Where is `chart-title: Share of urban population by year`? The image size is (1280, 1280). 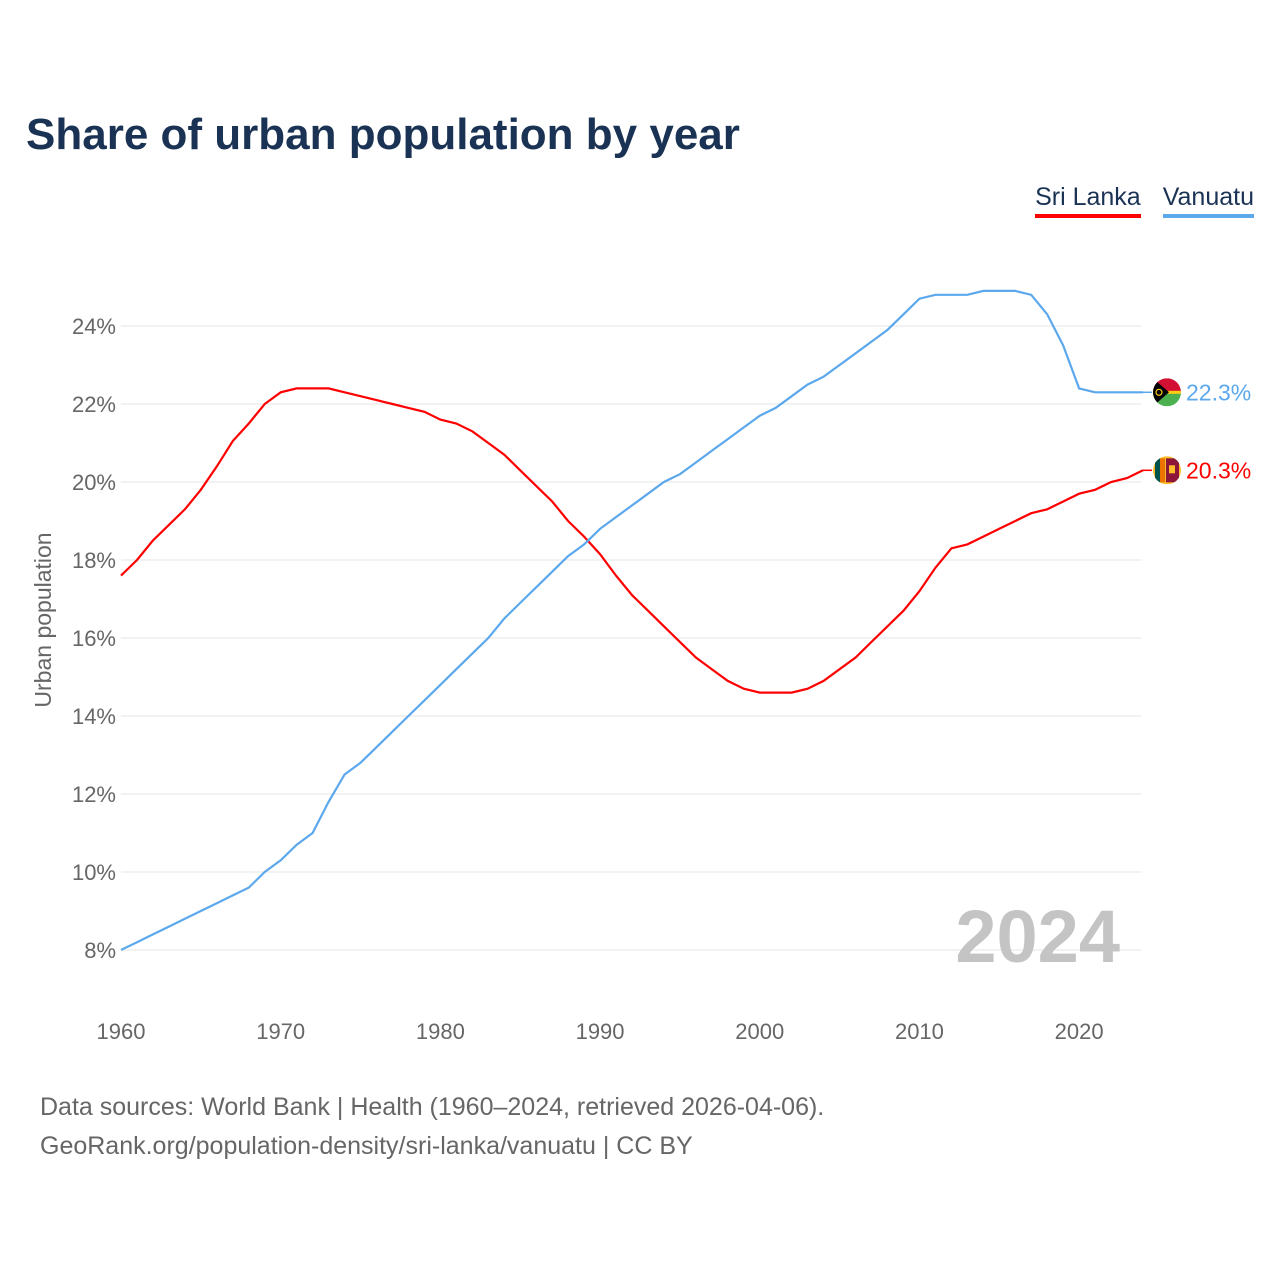
chart-title: Share of urban population by year is located at coordinates (383, 134).